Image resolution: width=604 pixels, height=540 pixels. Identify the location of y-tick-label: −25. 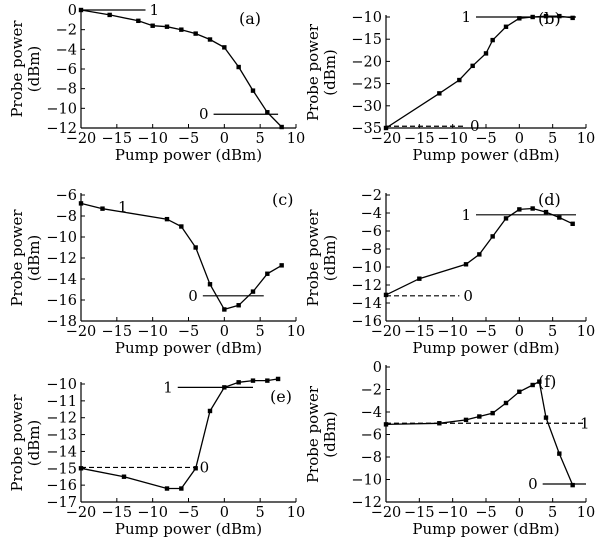
(366, 85).